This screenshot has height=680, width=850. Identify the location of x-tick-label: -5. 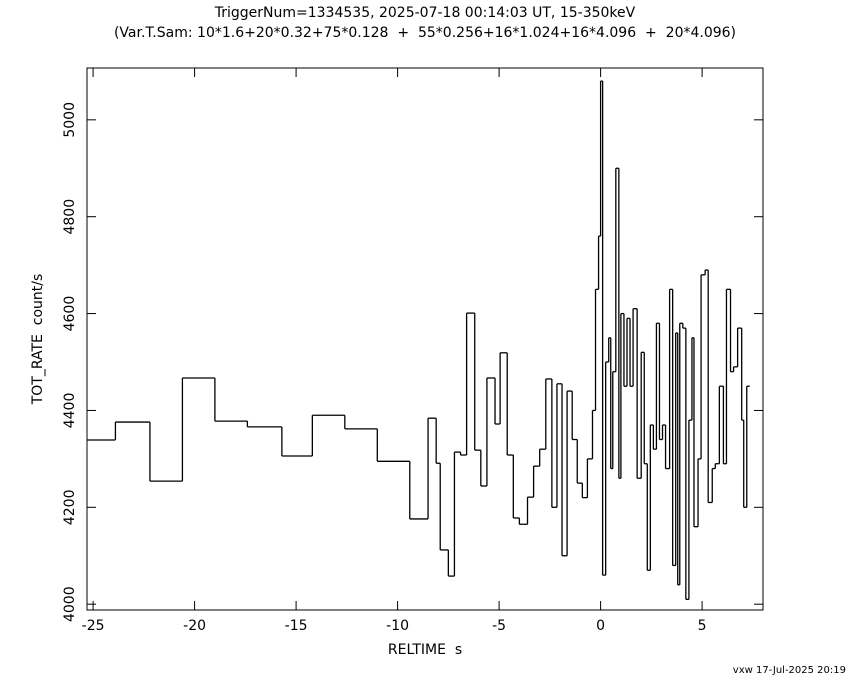
(499, 626).